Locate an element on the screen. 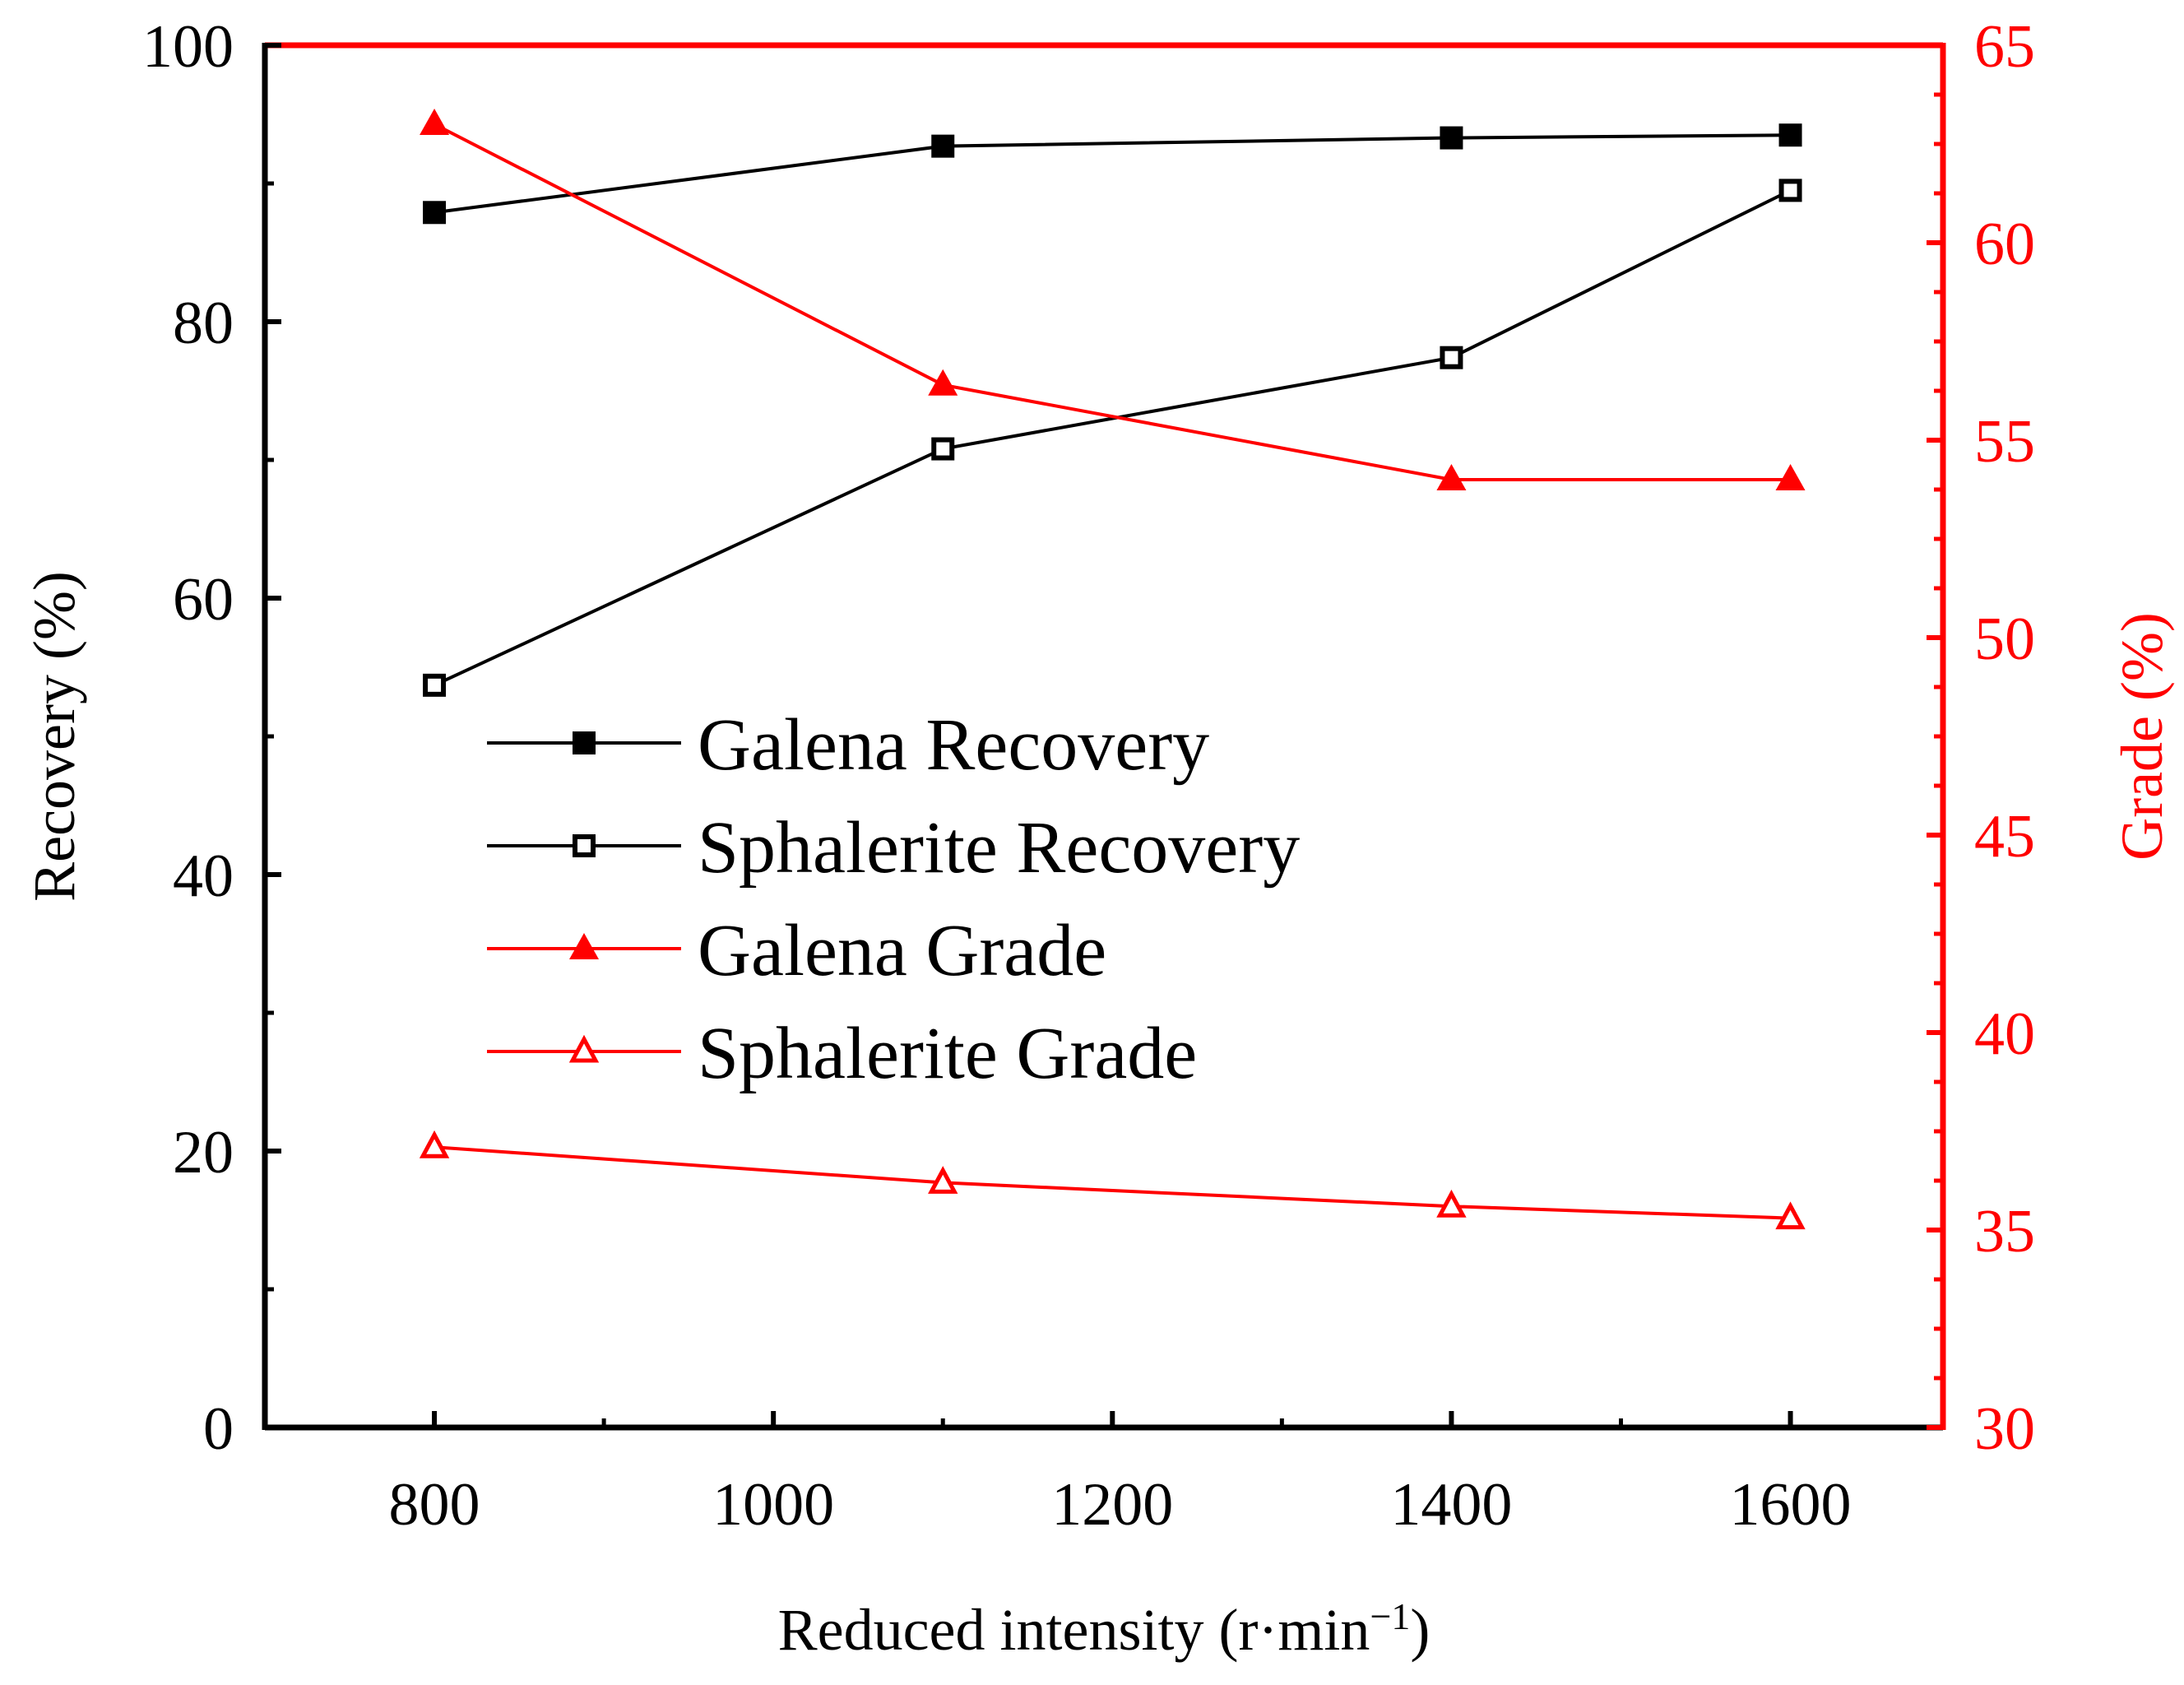 This screenshot has width=2184, height=1685. x-axis-title-suffix: ) is located at coordinates (1420, 1630).